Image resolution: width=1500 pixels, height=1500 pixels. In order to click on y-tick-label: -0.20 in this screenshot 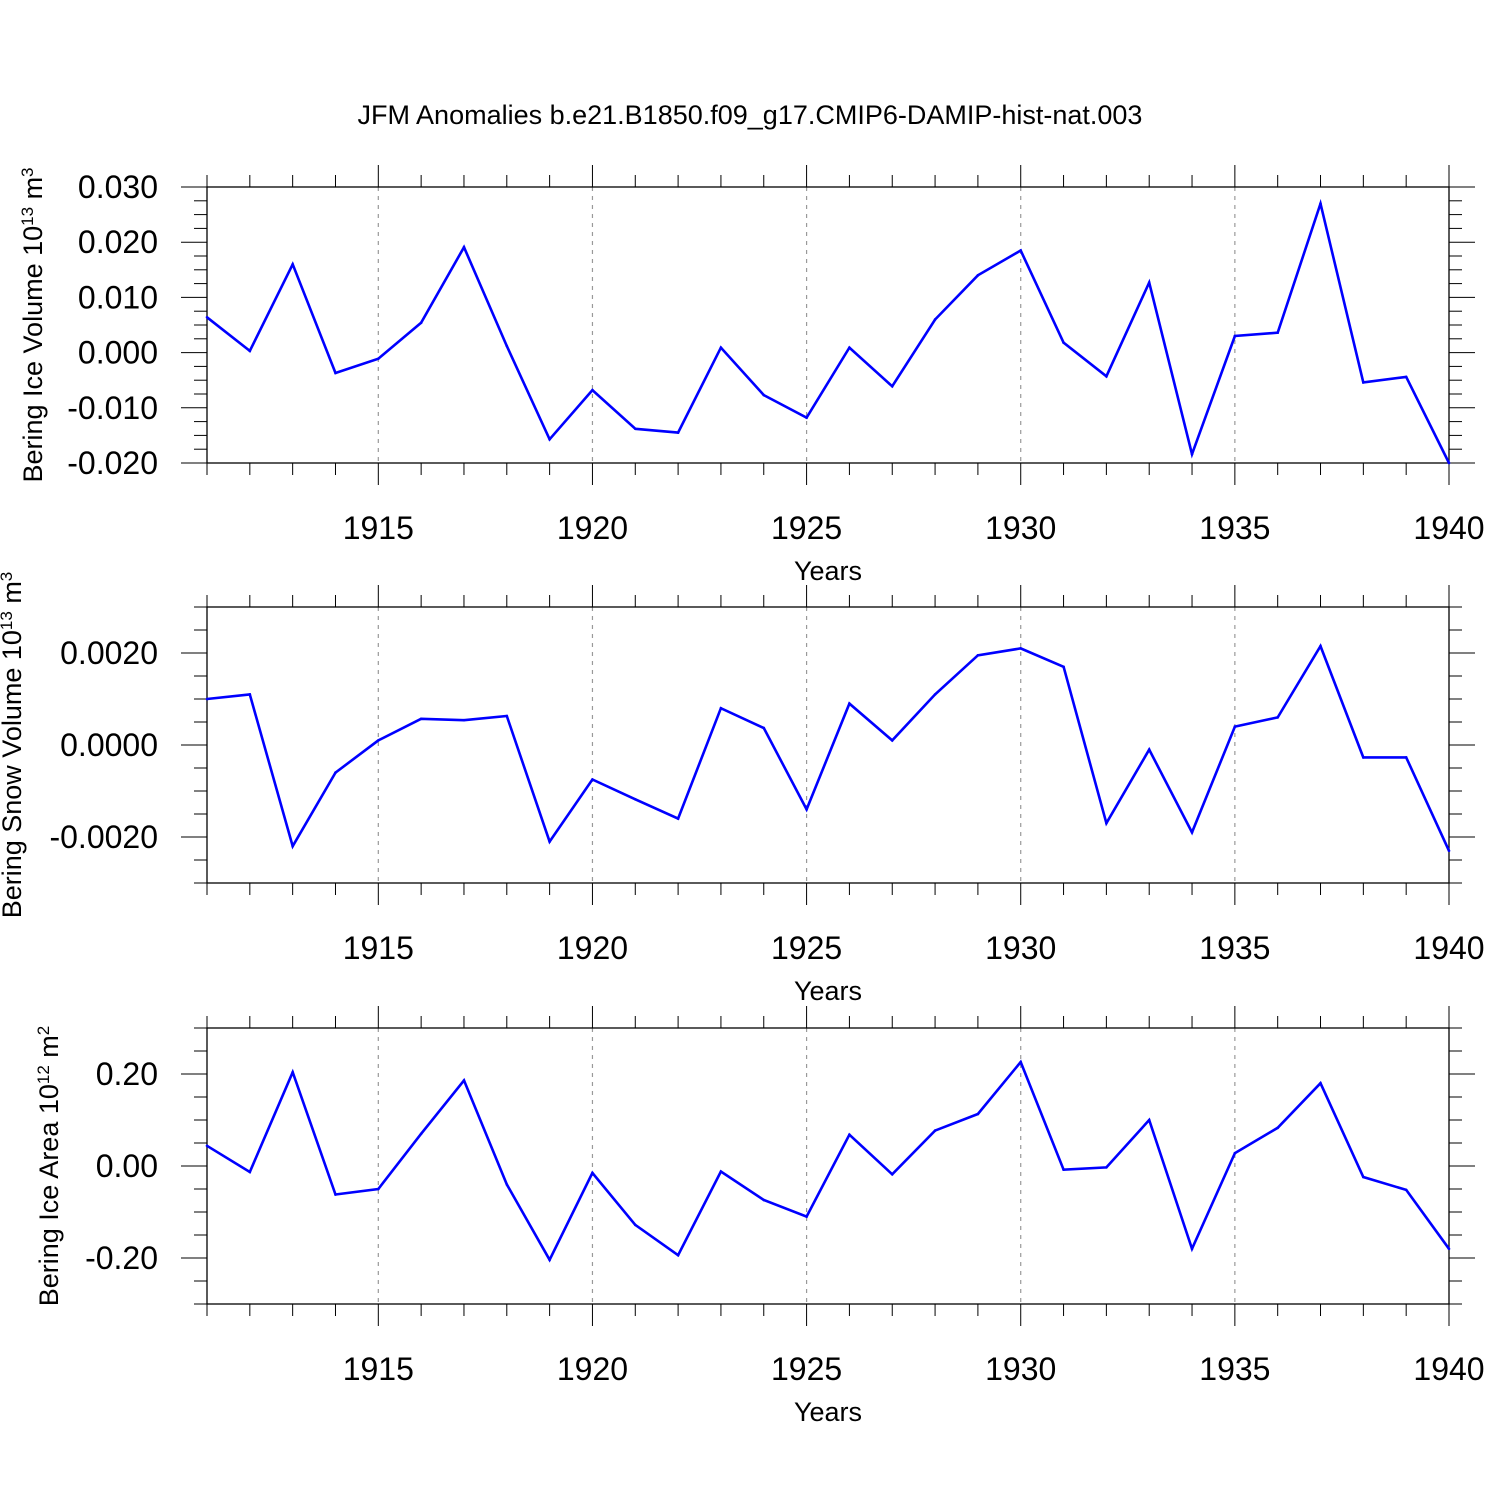, I will do `click(121, 1258)`.